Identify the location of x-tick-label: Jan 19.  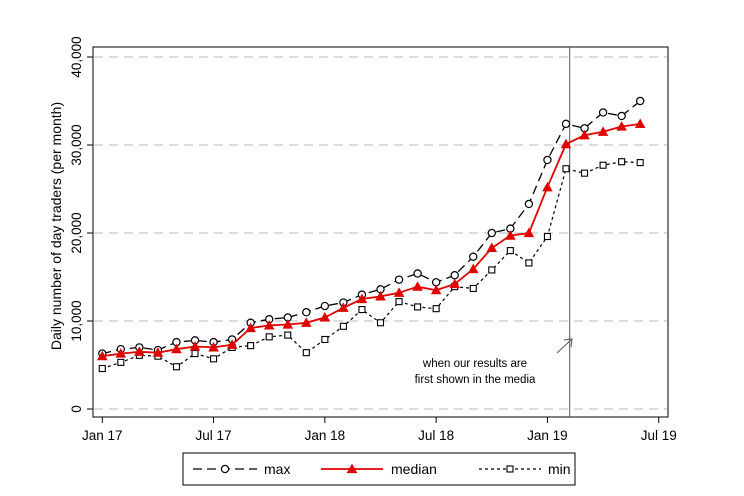
(547, 435).